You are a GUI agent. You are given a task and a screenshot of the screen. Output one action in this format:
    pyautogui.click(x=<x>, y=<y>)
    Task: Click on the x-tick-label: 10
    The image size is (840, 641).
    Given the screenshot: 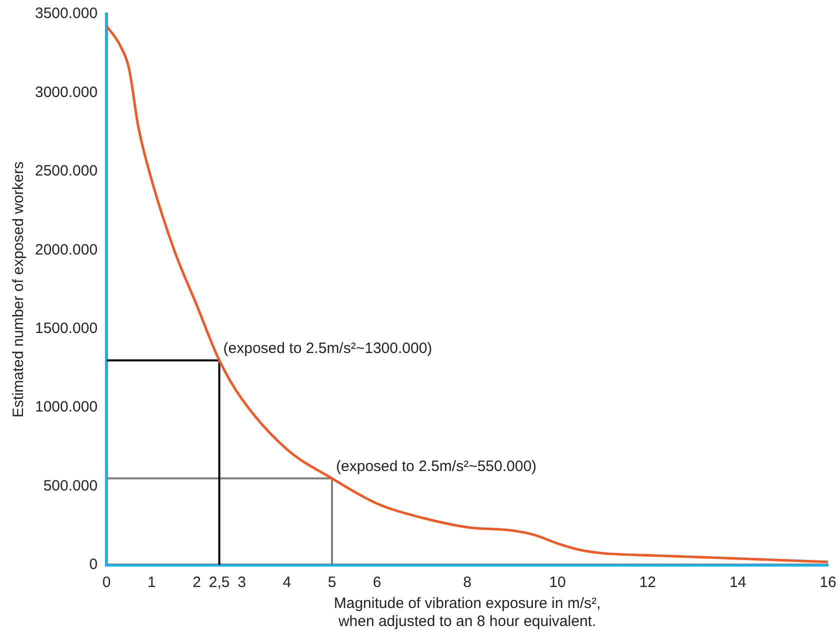 What is the action you would take?
    pyautogui.click(x=557, y=583)
    